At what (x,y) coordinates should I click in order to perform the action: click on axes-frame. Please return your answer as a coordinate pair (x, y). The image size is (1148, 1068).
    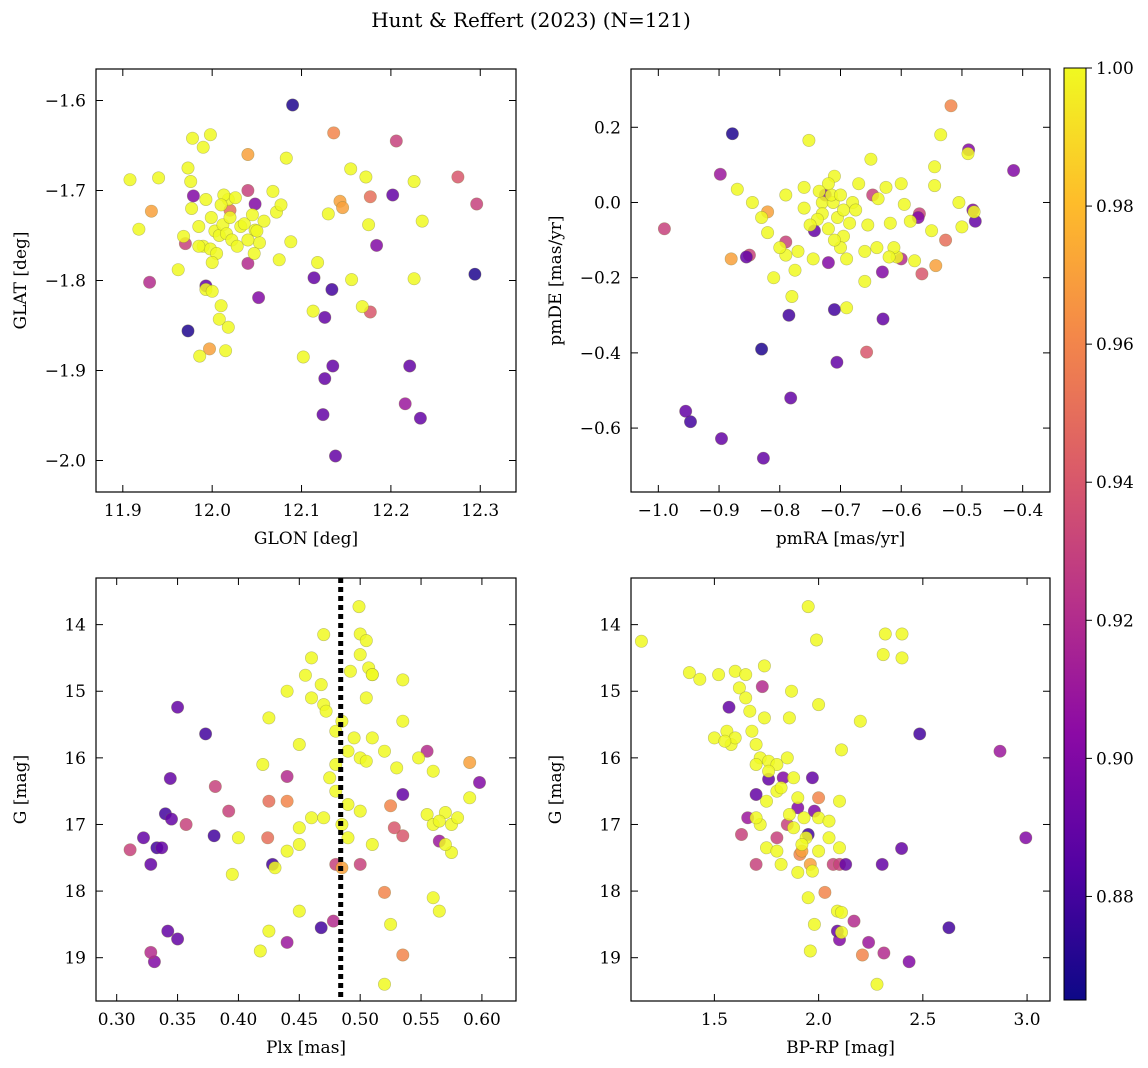
    Looking at the image, I should click on (840, 789).